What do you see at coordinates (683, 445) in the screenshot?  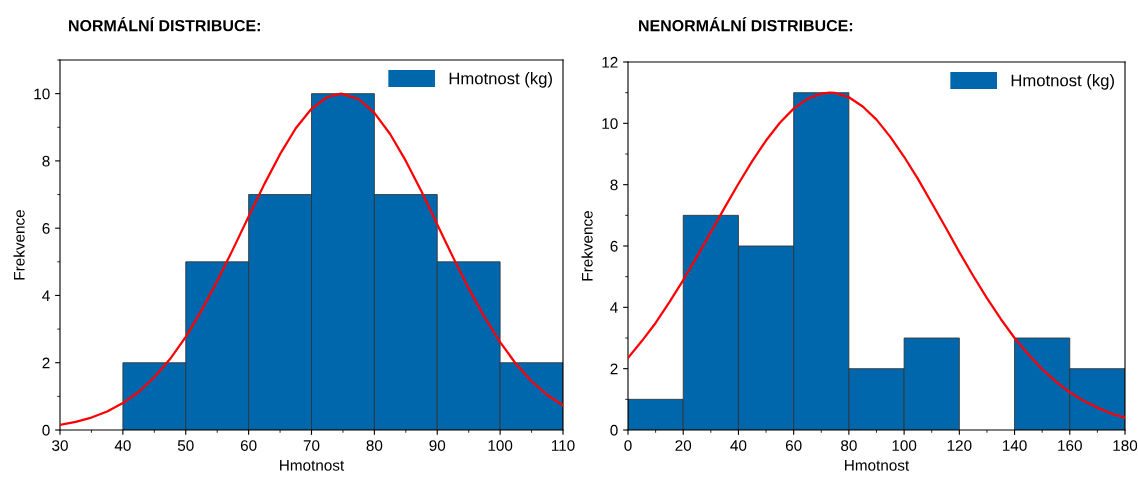 I see `x-tick-label: 20` at bounding box center [683, 445].